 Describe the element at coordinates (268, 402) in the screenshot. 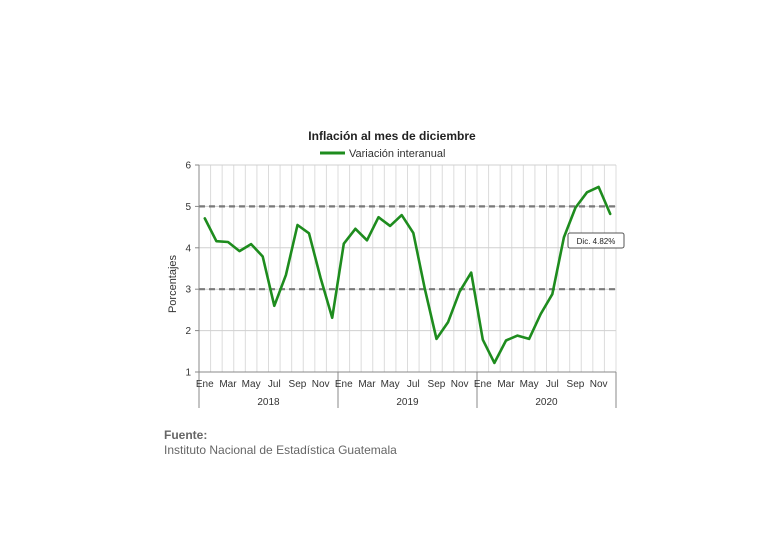

I see `year-label: 2018` at that location.